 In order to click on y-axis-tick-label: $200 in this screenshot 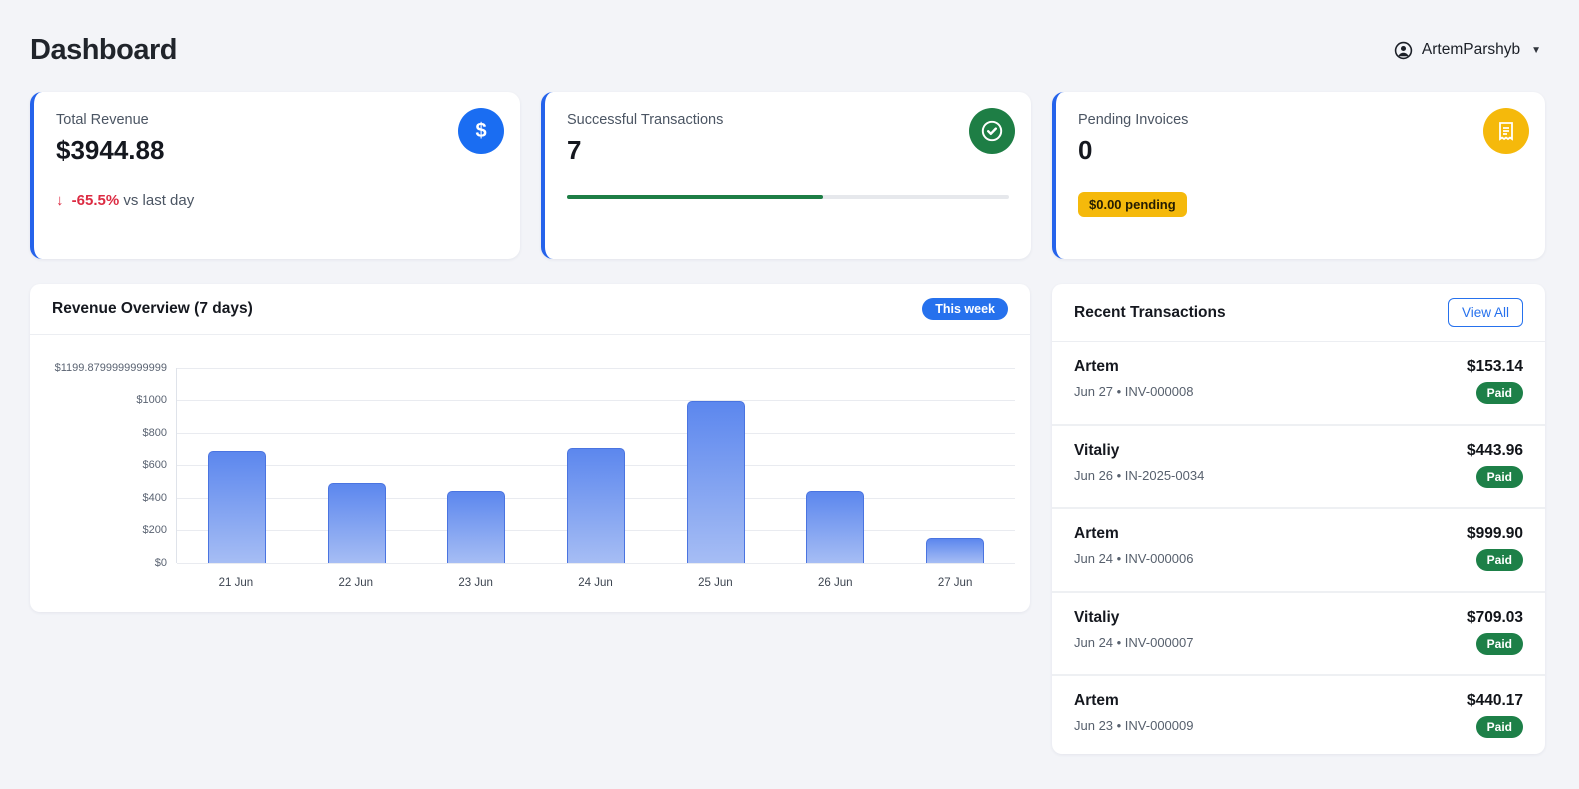, I will do `click(154, 530)`.